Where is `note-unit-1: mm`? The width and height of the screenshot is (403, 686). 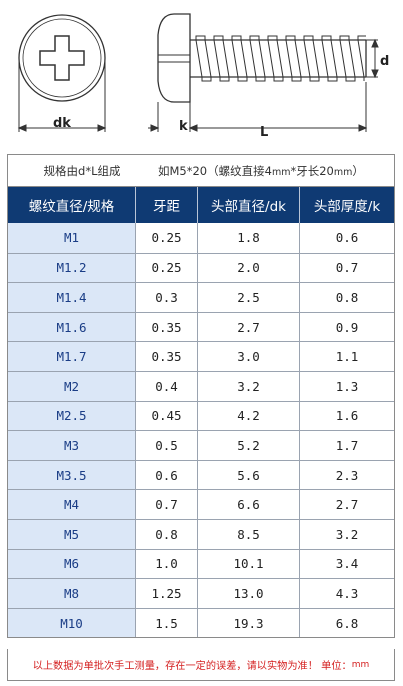
note-unit-1: mm is located at coordinates (281, 172).